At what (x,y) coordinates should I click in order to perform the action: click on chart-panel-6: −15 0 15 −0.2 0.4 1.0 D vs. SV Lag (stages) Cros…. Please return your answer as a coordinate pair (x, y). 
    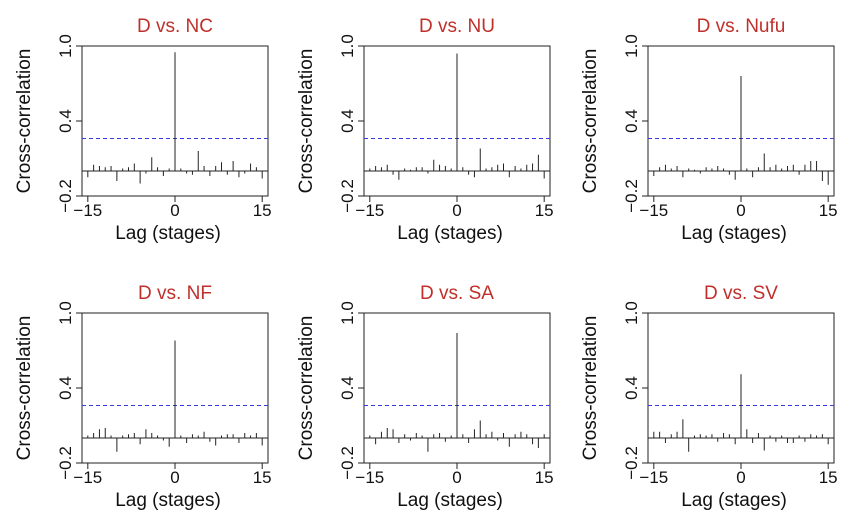
    Looking at the image, I should click on (709, 397).